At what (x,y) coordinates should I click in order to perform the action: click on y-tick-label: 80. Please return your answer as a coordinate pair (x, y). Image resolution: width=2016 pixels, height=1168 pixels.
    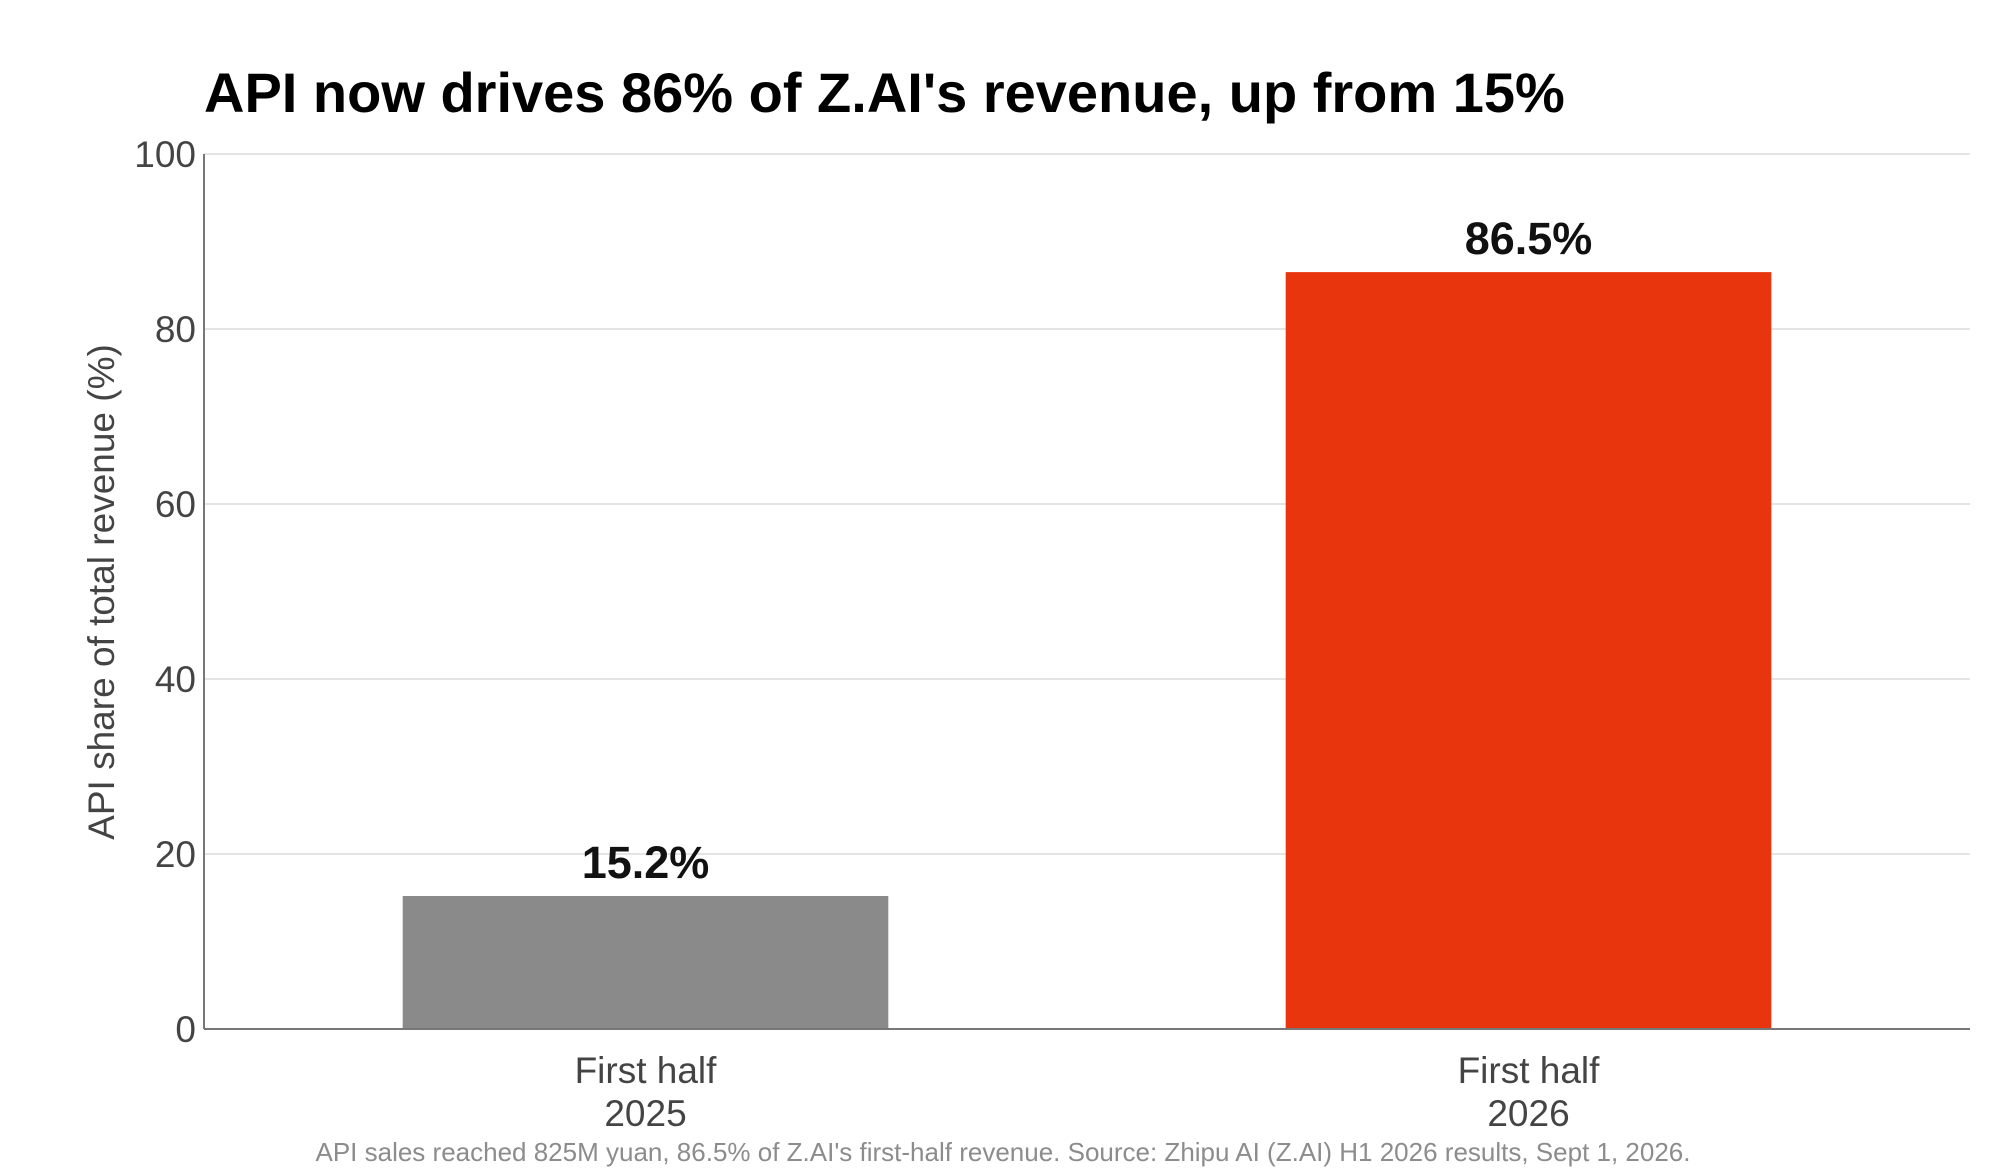
    Looking at the image, I should click on (175, 329).